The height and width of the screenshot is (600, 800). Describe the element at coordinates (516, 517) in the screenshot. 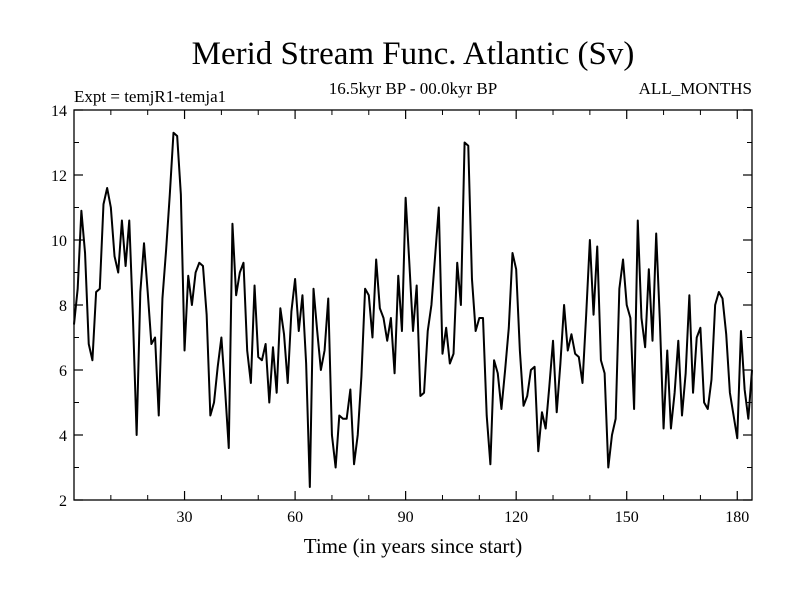

I see `x-tick-label-120: 120` at that location.